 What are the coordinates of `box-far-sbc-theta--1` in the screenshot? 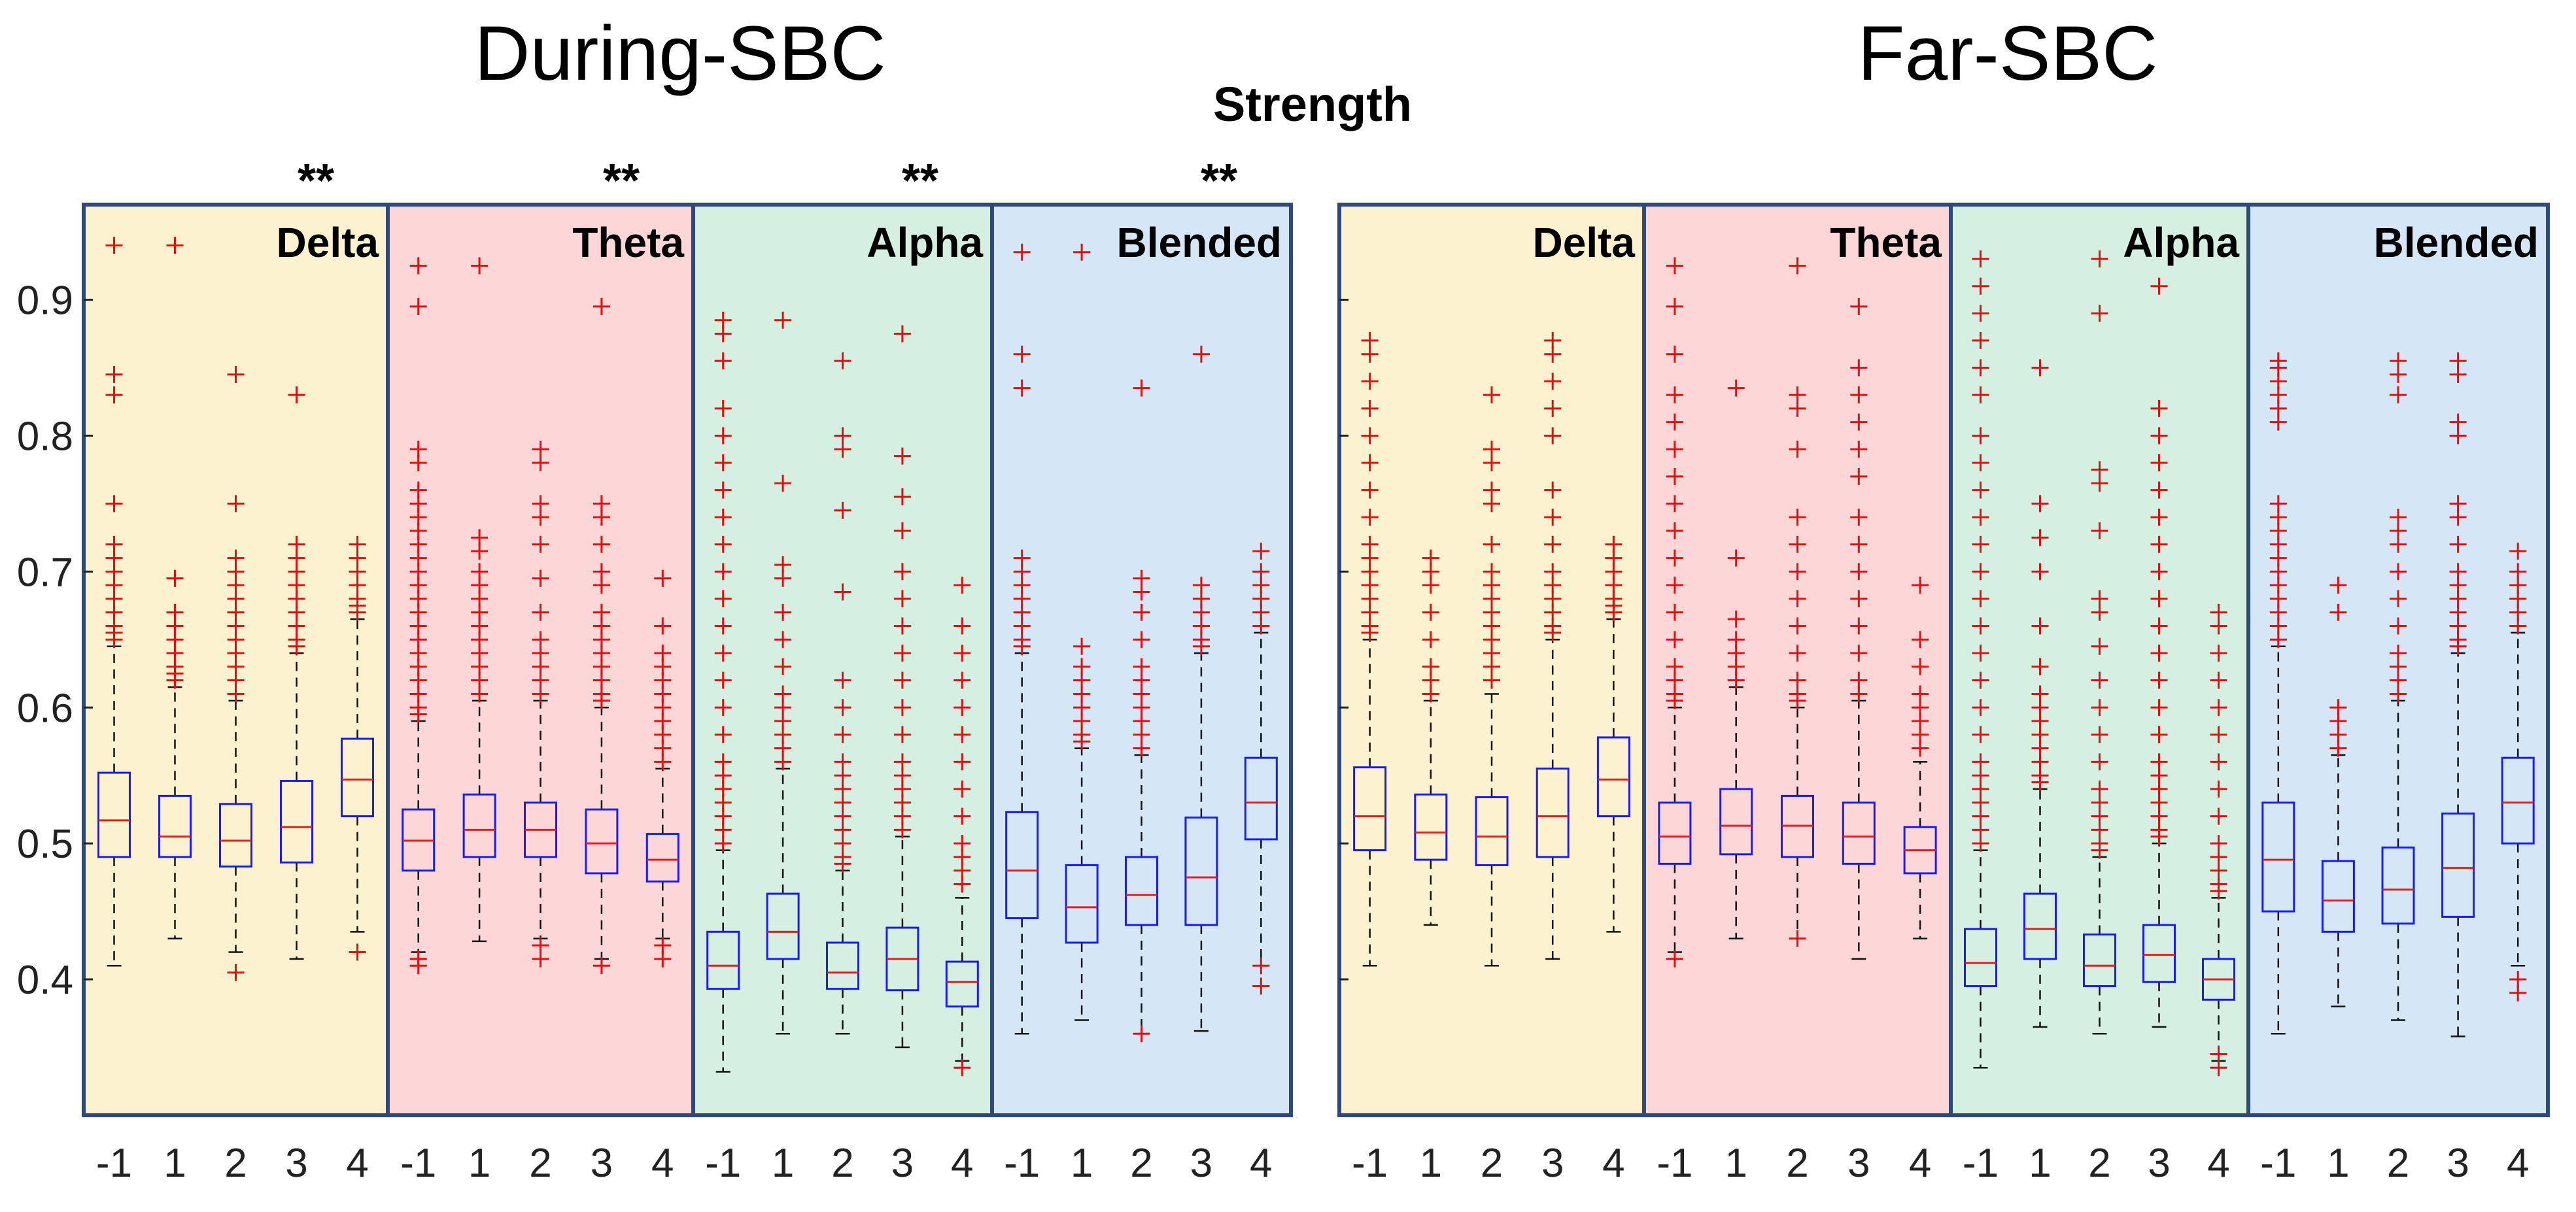 It's located at (1675, 612).